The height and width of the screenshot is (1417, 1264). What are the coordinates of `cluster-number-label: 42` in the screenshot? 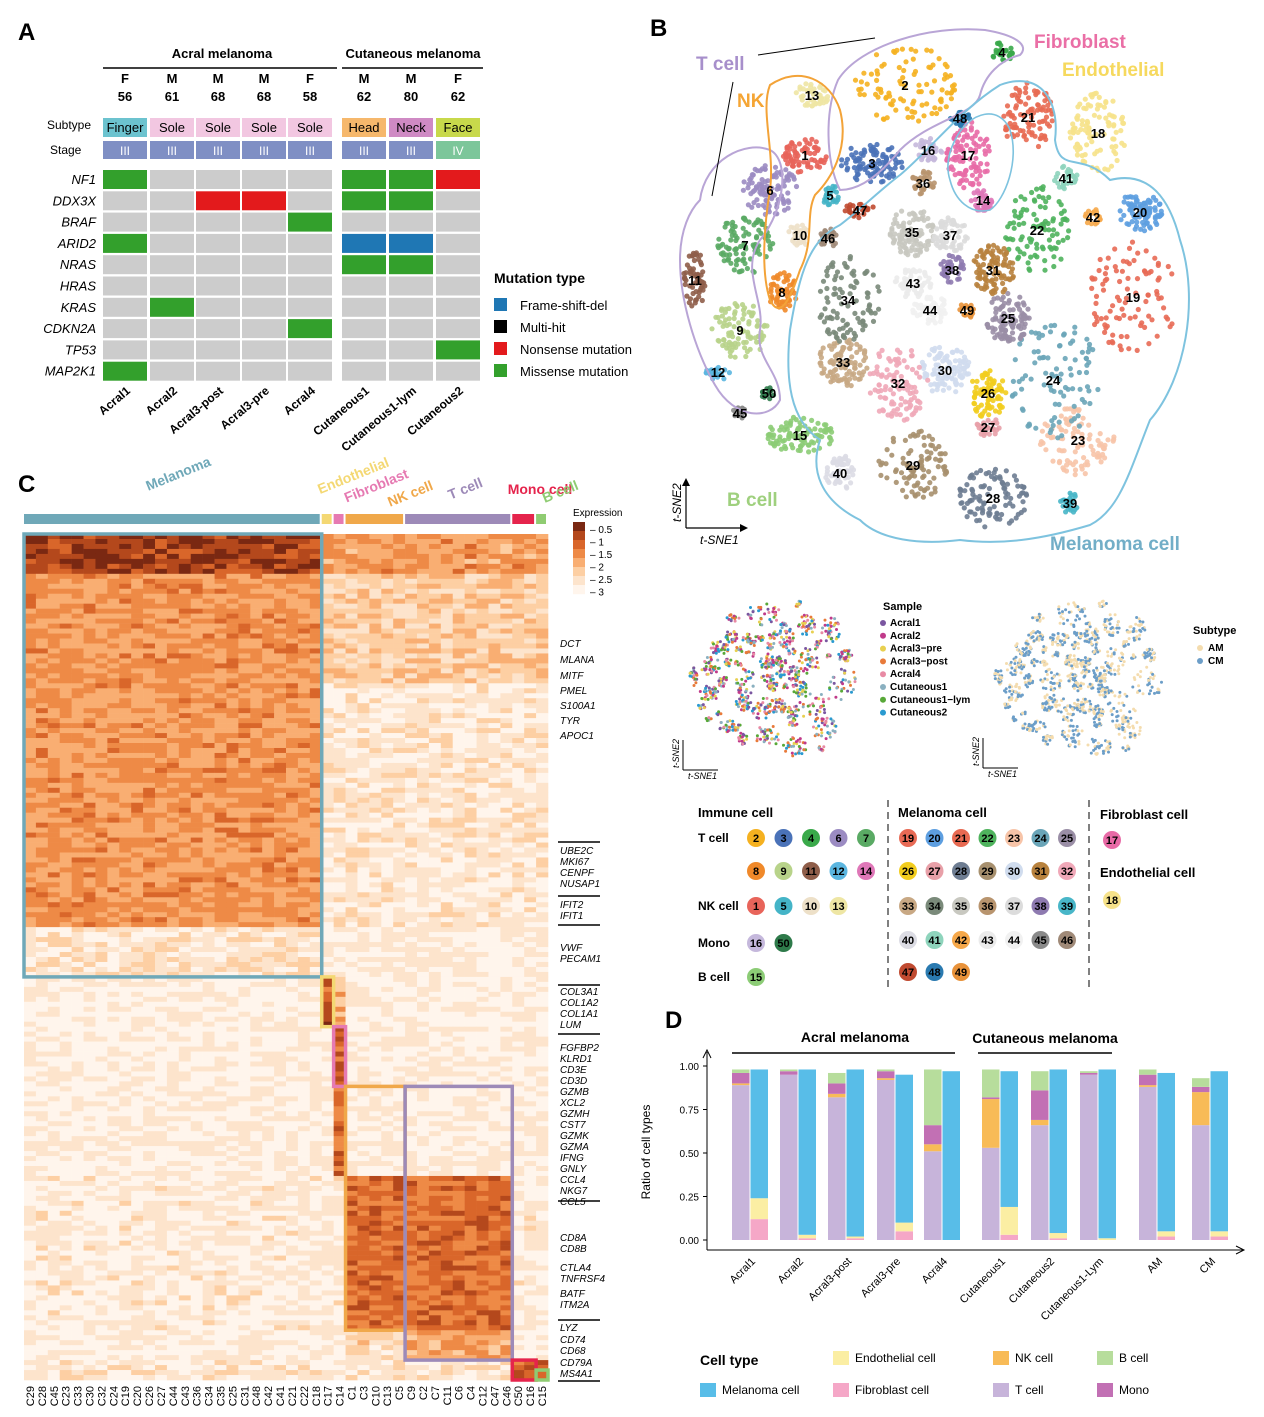 It's located at (1093, 217).